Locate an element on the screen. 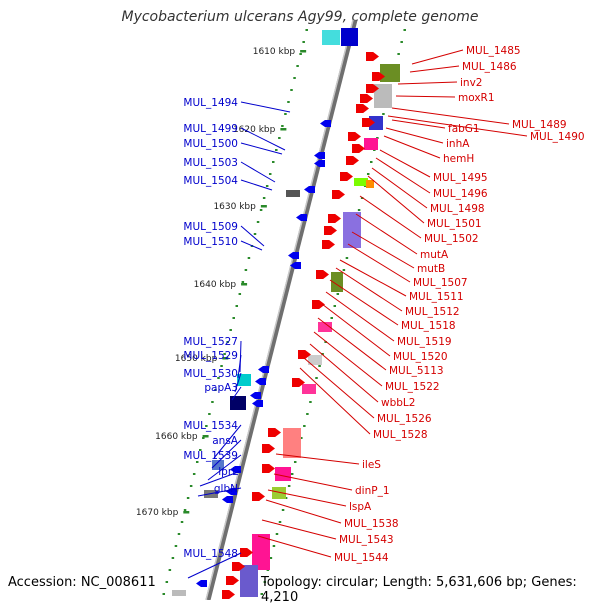 This screenshot has width=600, height=605. forward-gene-label: inv2 is located at coordinates (471, 83).